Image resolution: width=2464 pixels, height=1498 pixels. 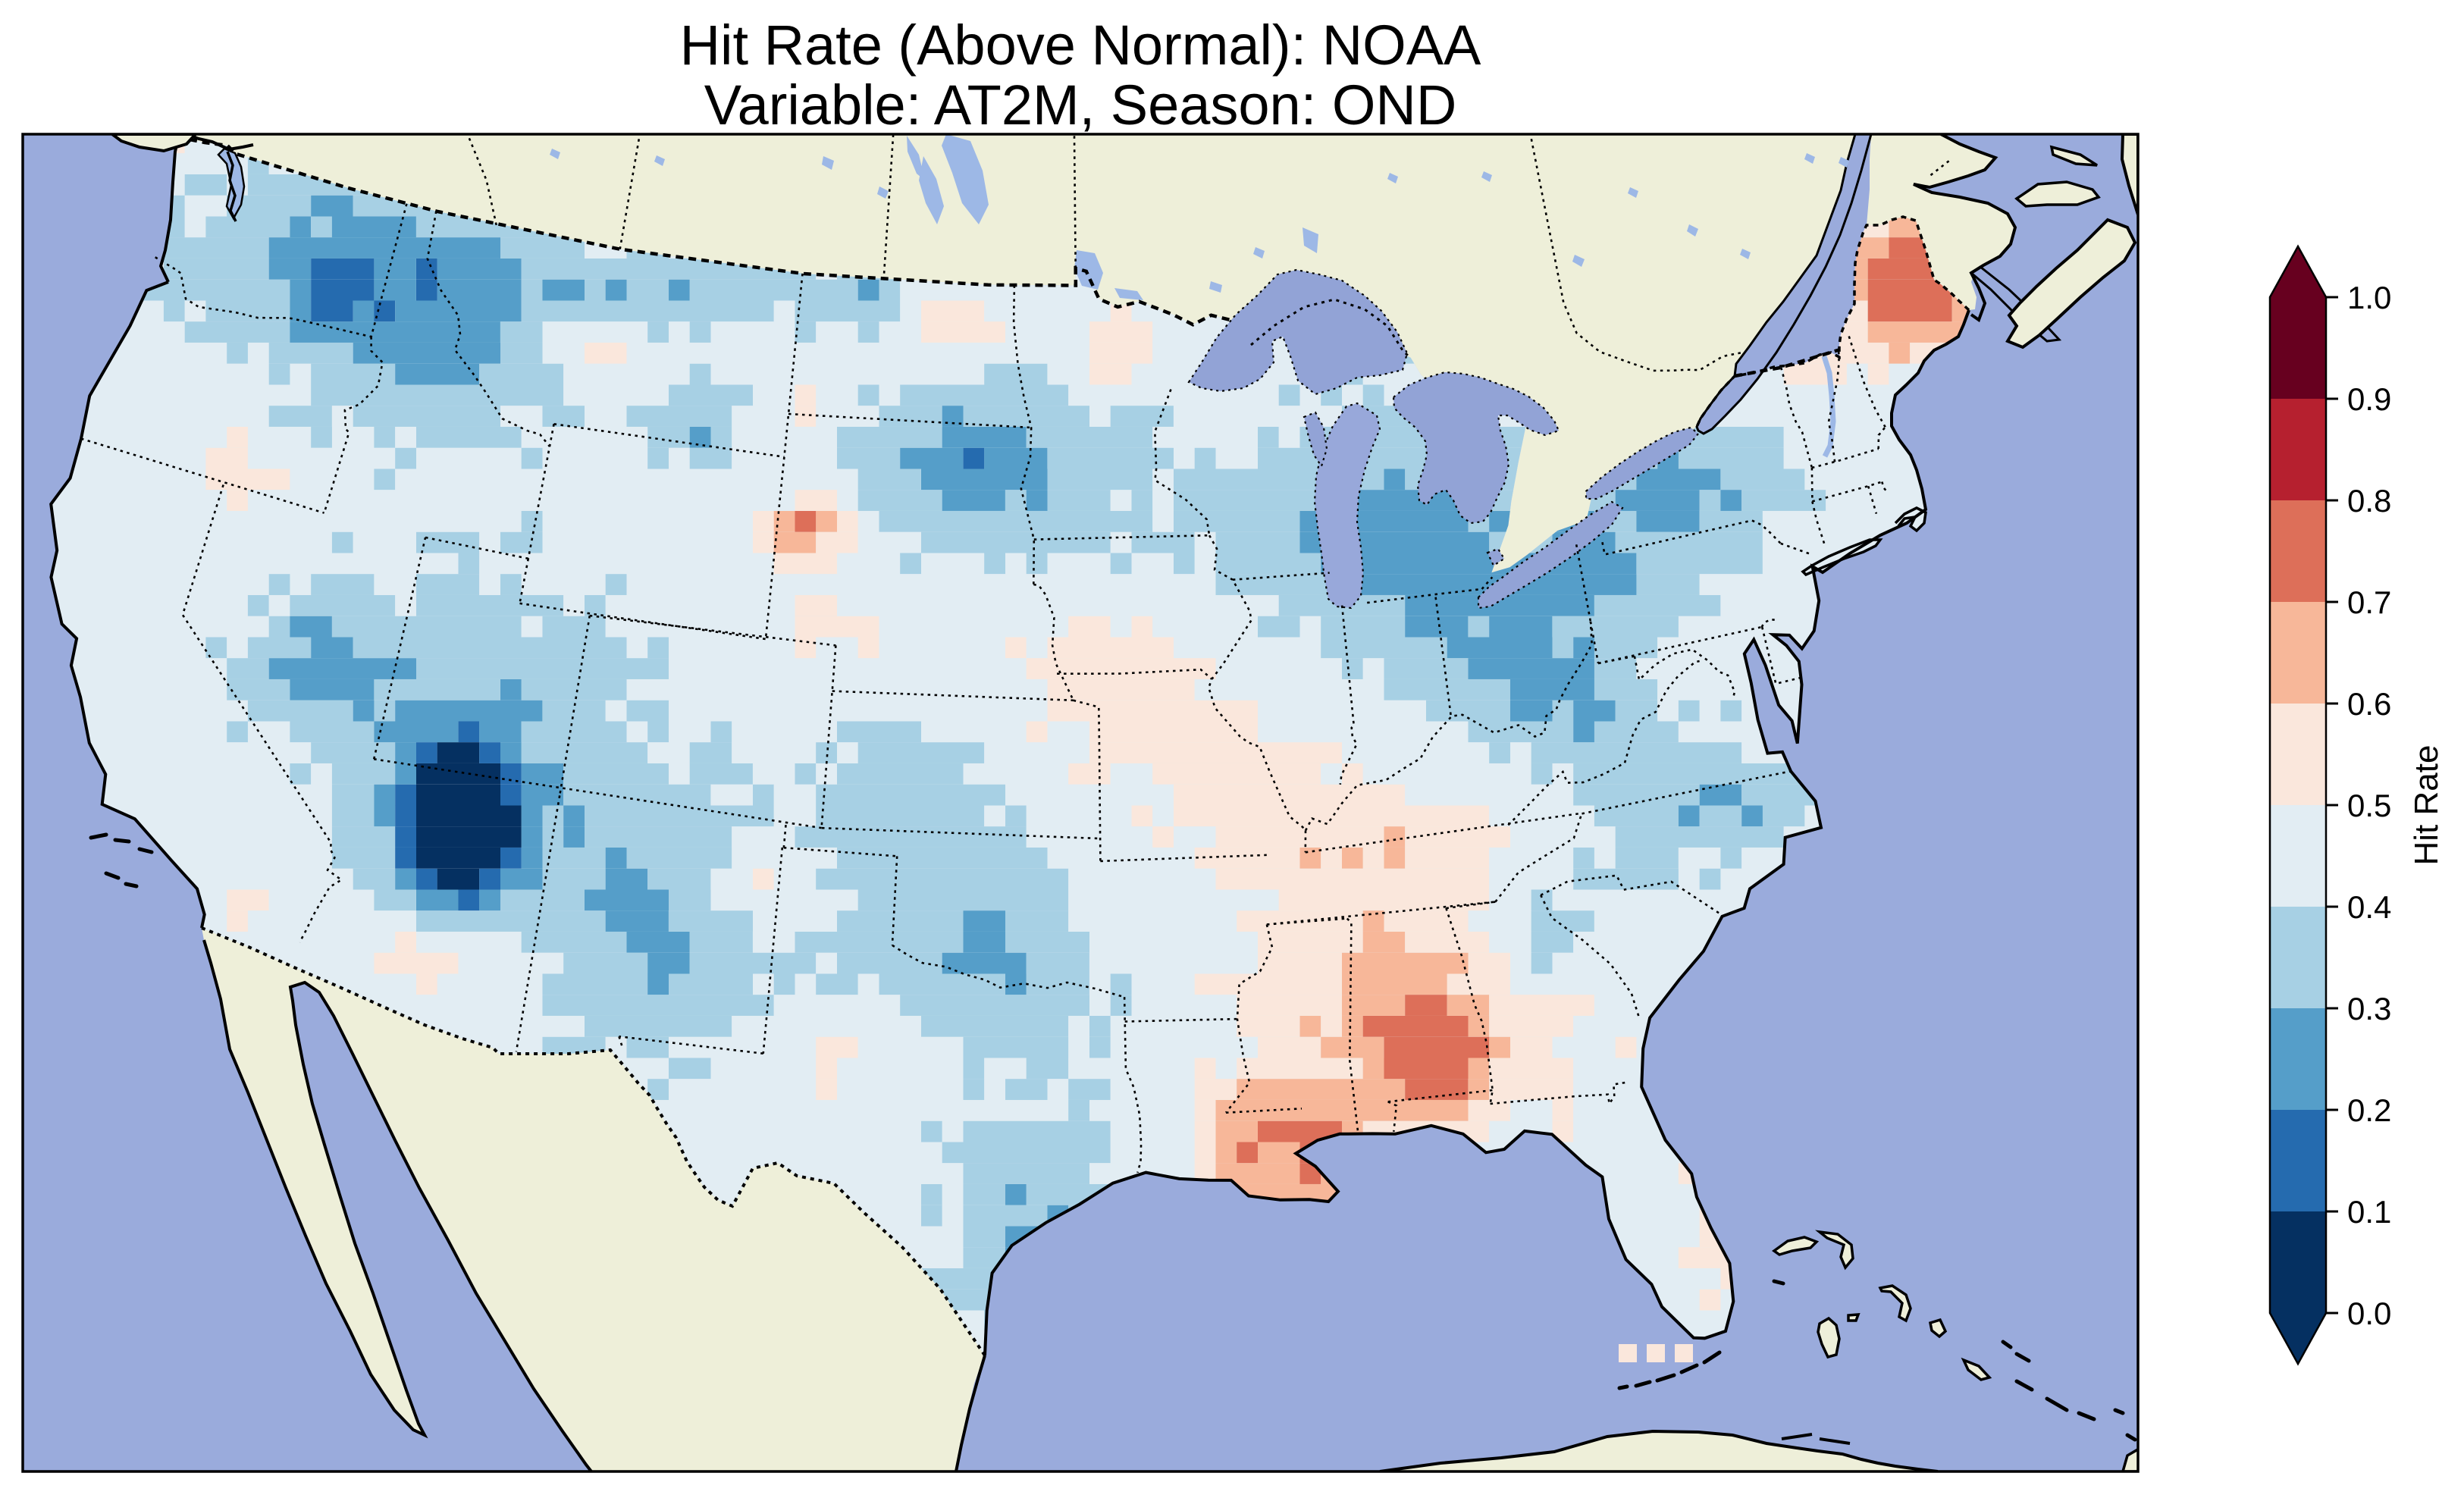 I want to click on svg-text: 0.7, so click(x=2369, y=602).